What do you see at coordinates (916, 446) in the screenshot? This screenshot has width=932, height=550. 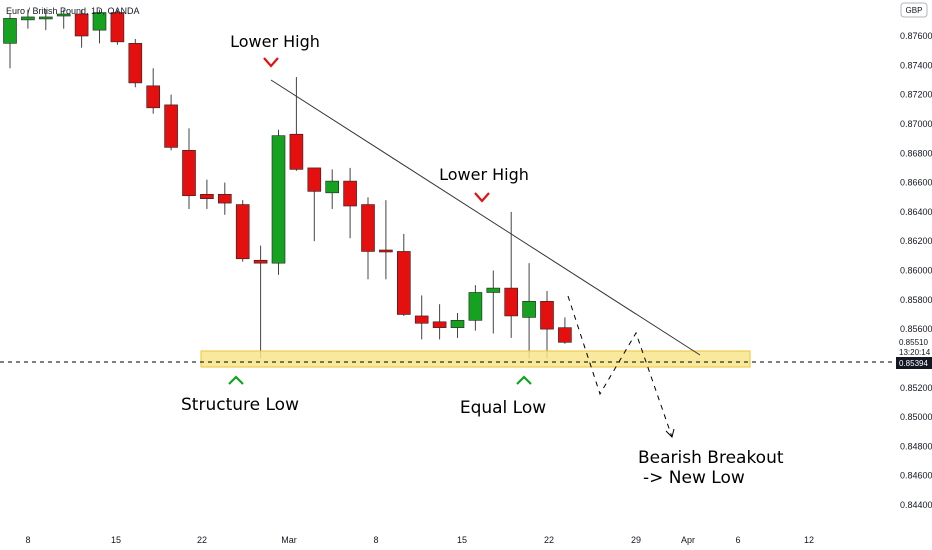 I see `y-tick-label: 0.84800` at bounding box center [916, 446].